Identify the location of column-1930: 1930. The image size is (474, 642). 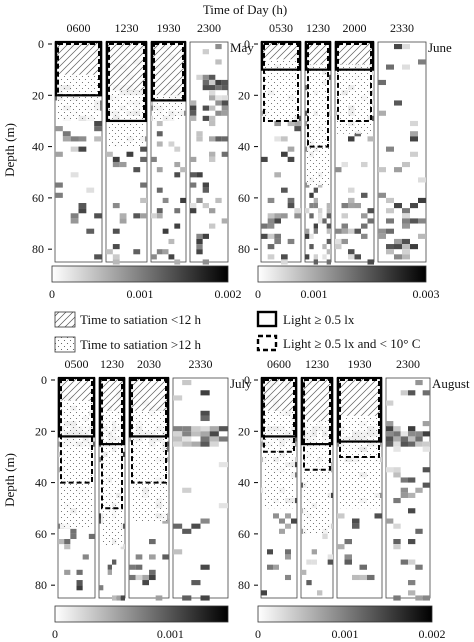
(168, 143).